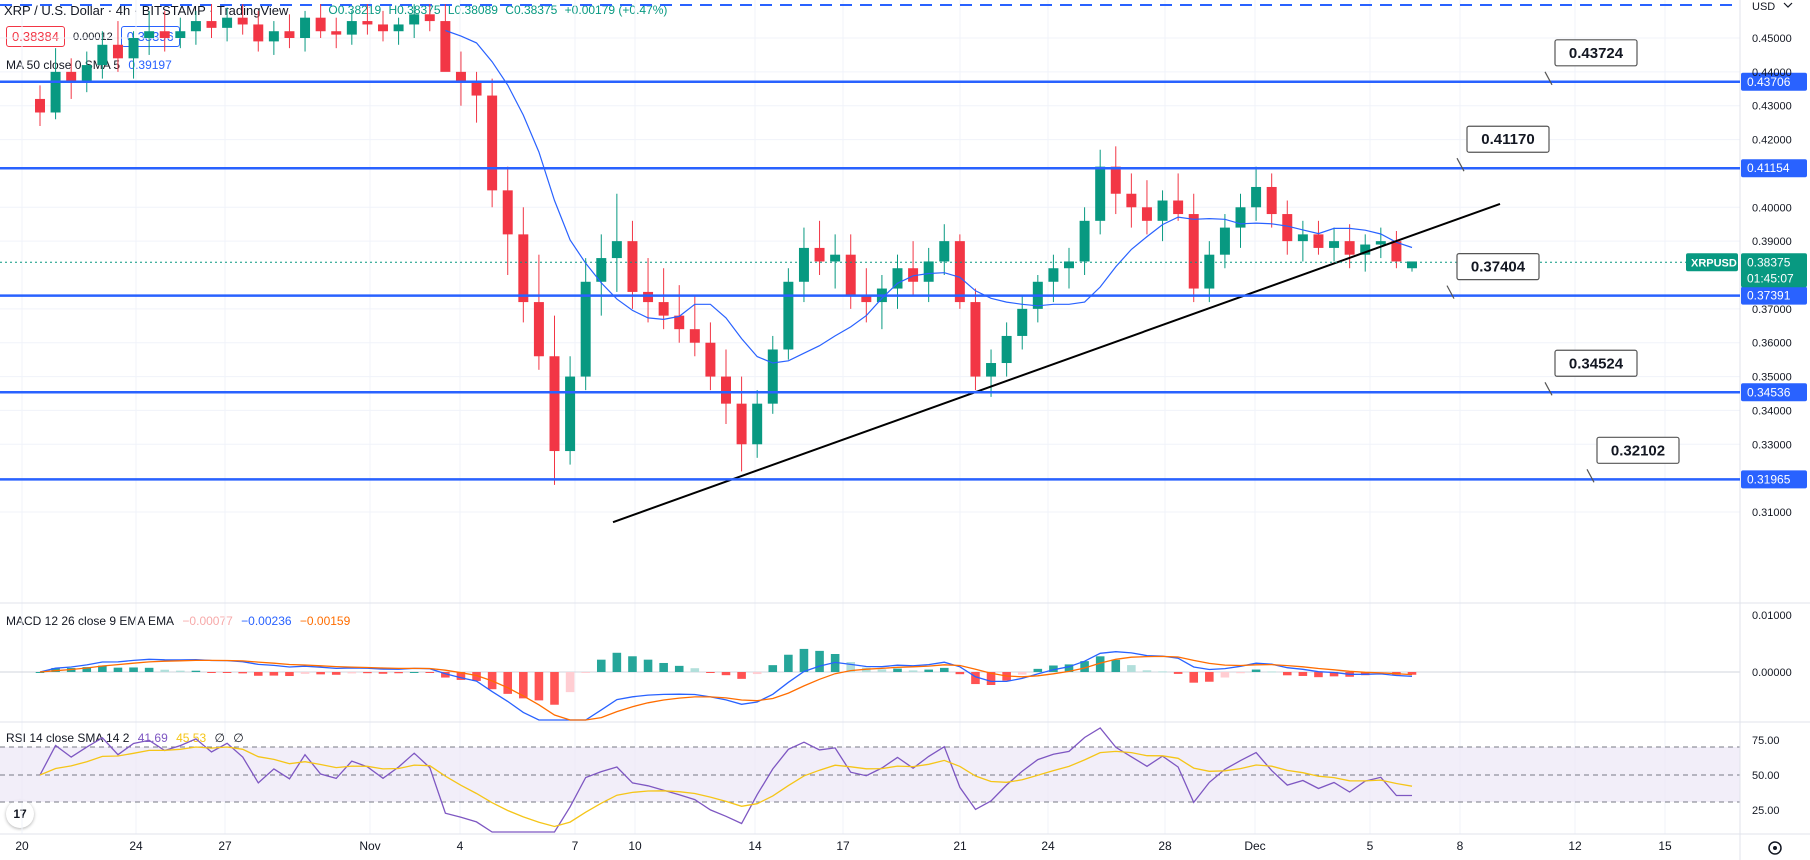  Describe the element at coordinates (1788, 5) in the screenshot. I see `chevron-down-icon` at that location.